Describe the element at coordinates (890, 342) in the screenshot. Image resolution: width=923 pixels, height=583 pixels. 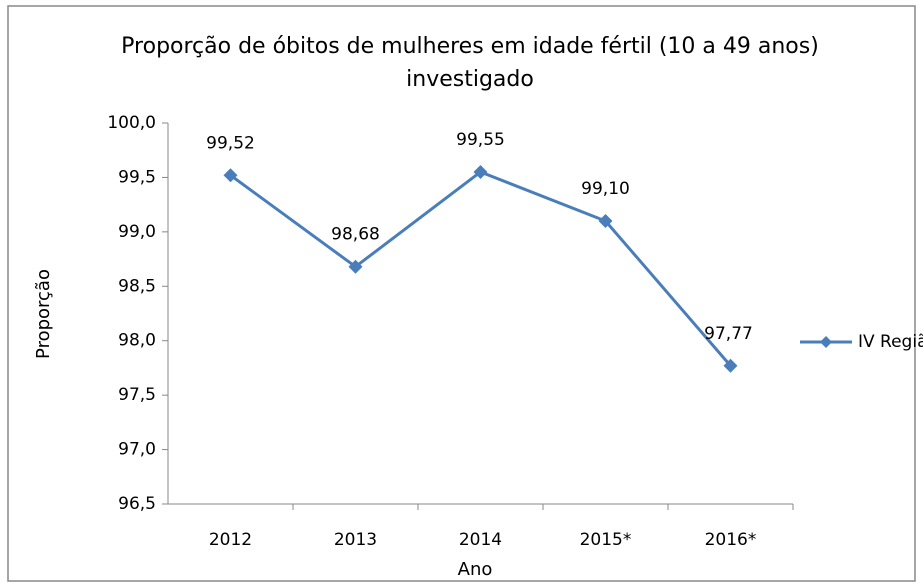
I see `legend-label: IV Região` at that location.